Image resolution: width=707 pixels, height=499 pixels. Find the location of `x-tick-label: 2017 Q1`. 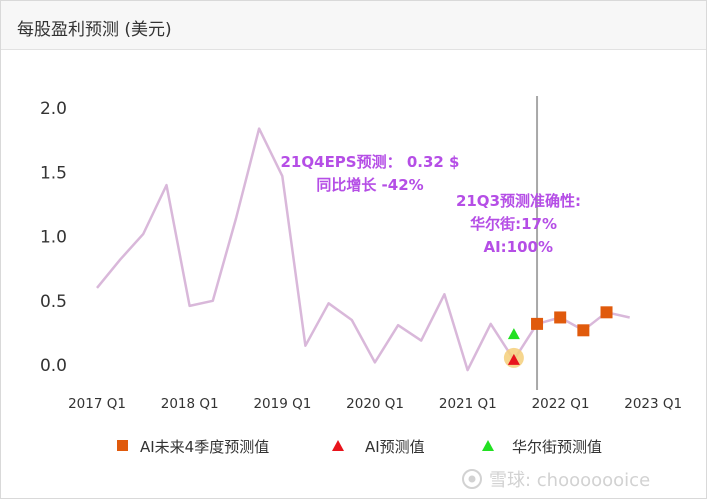

x-tick-label: 2017 Q1 is located at coordinates (97, 404).